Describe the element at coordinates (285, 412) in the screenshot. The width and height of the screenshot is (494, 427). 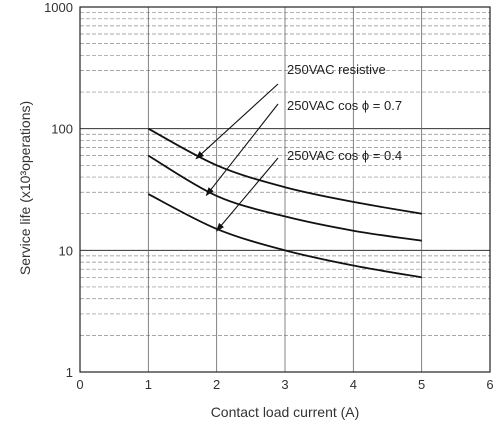
I see `x-axis-label: Contact load current (A)` at that location.